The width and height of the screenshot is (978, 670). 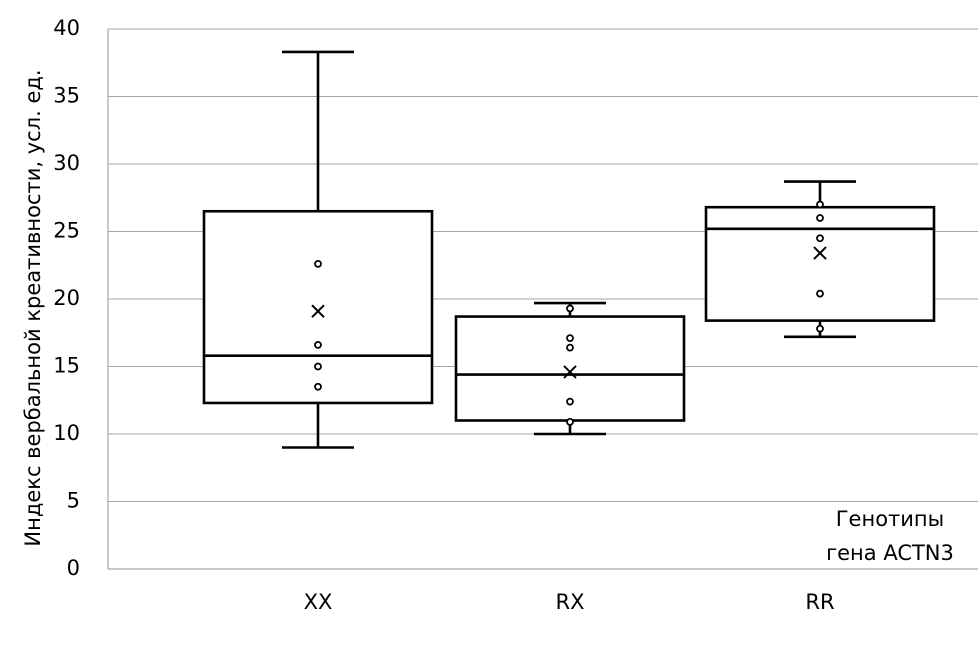 I want to click on mean-marker-rx, so click(x=570, y=372).